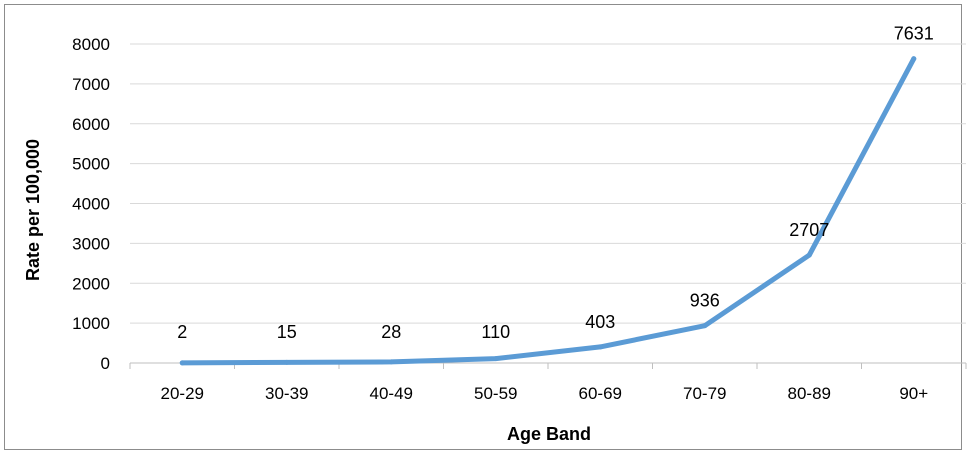 This screenshot has width=968, height=455. I want to click on y-tick-label: 0, so click(105, 363).